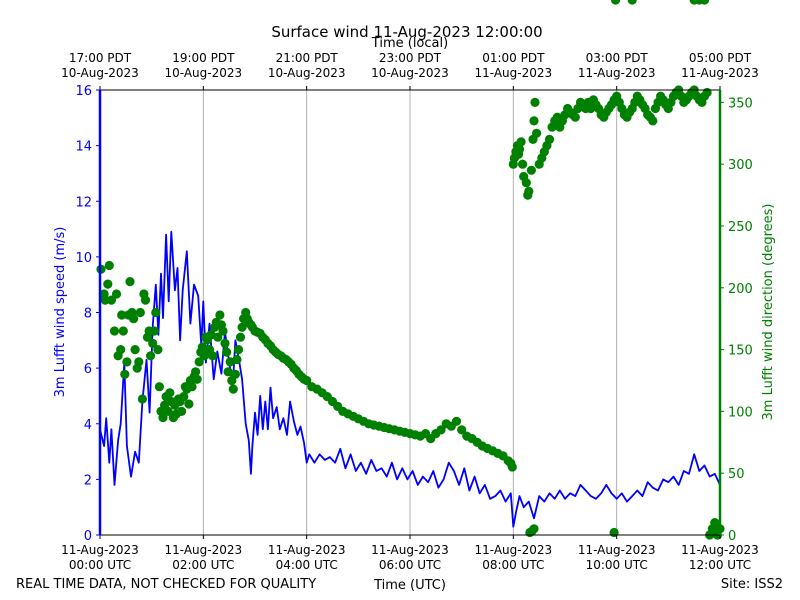  I want to click on bottom-tick-label-time: 10:00 UTC, so click(617, 565).